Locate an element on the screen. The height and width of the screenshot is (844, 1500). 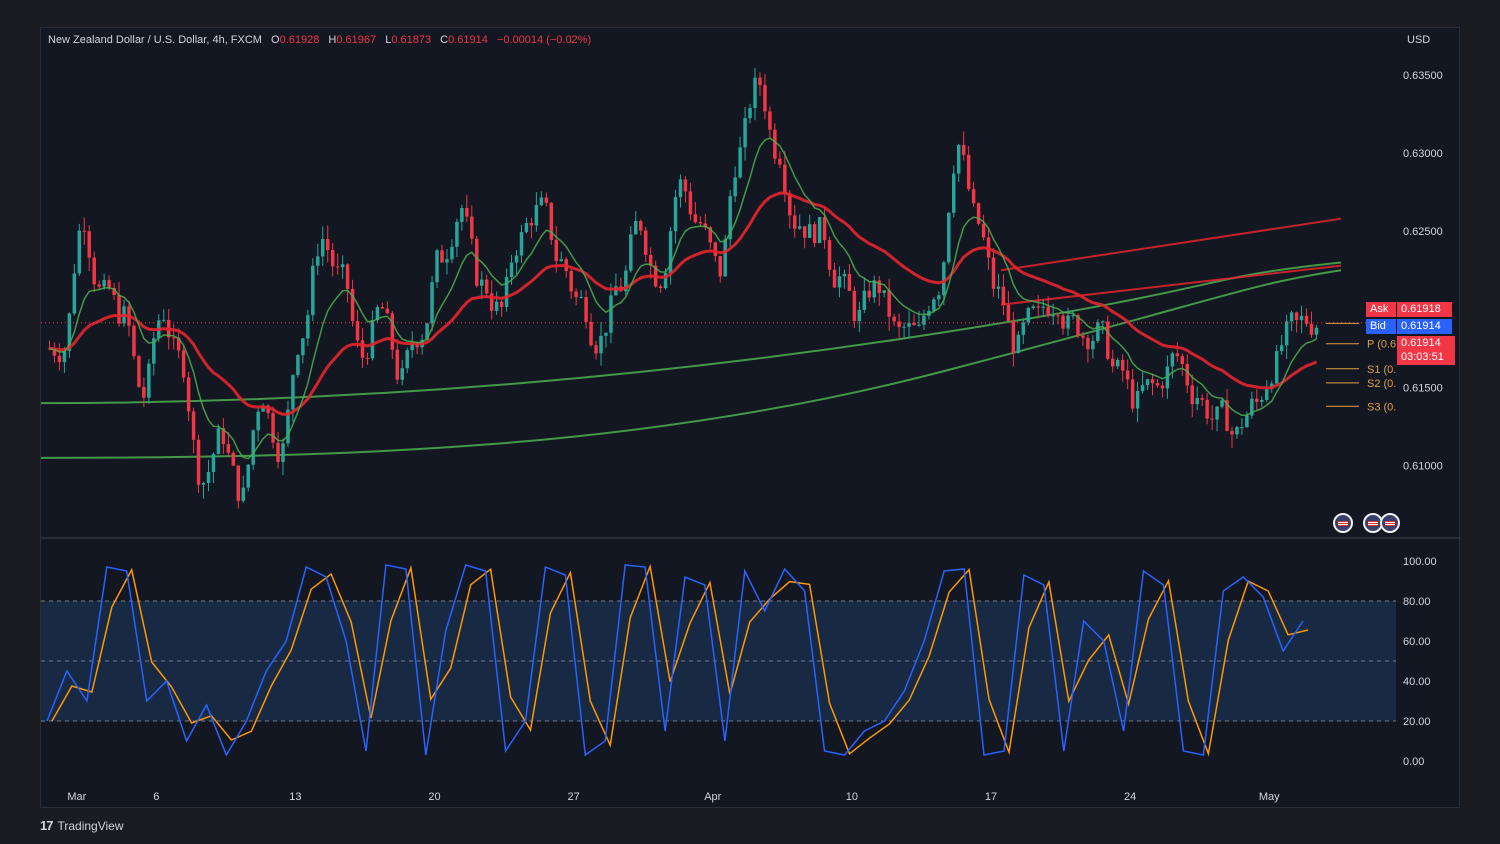
currency-label: USD is located at coordinates (1419, 40).